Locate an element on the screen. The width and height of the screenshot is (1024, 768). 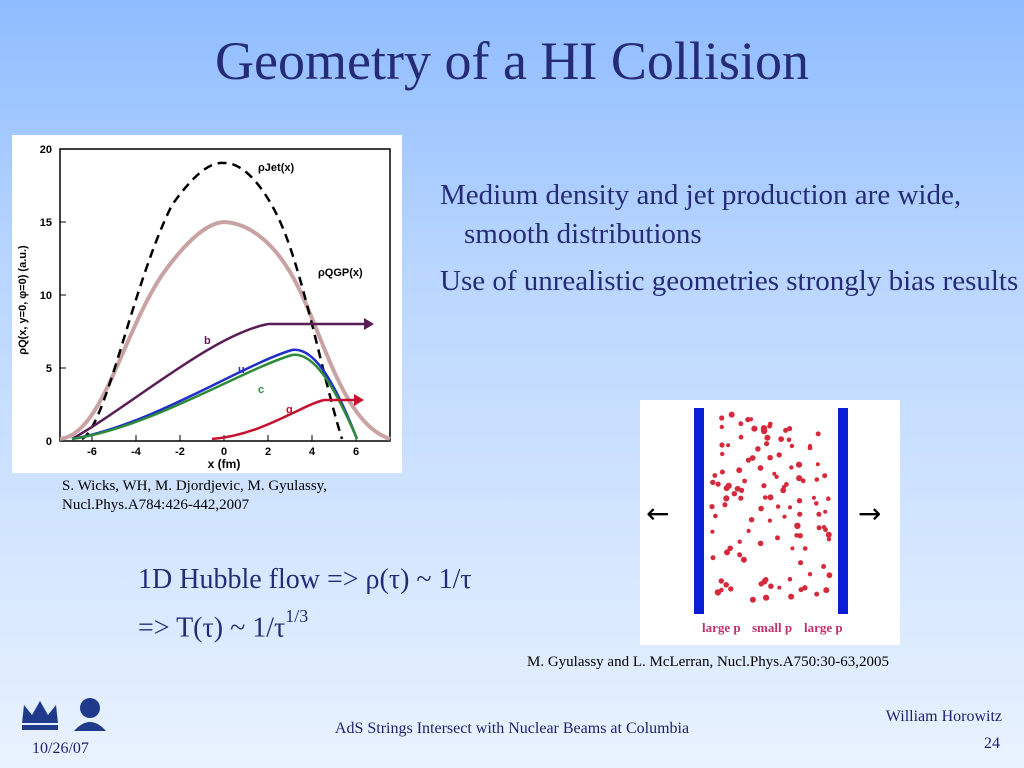
crown-icon is located at coordinates (40, 715).